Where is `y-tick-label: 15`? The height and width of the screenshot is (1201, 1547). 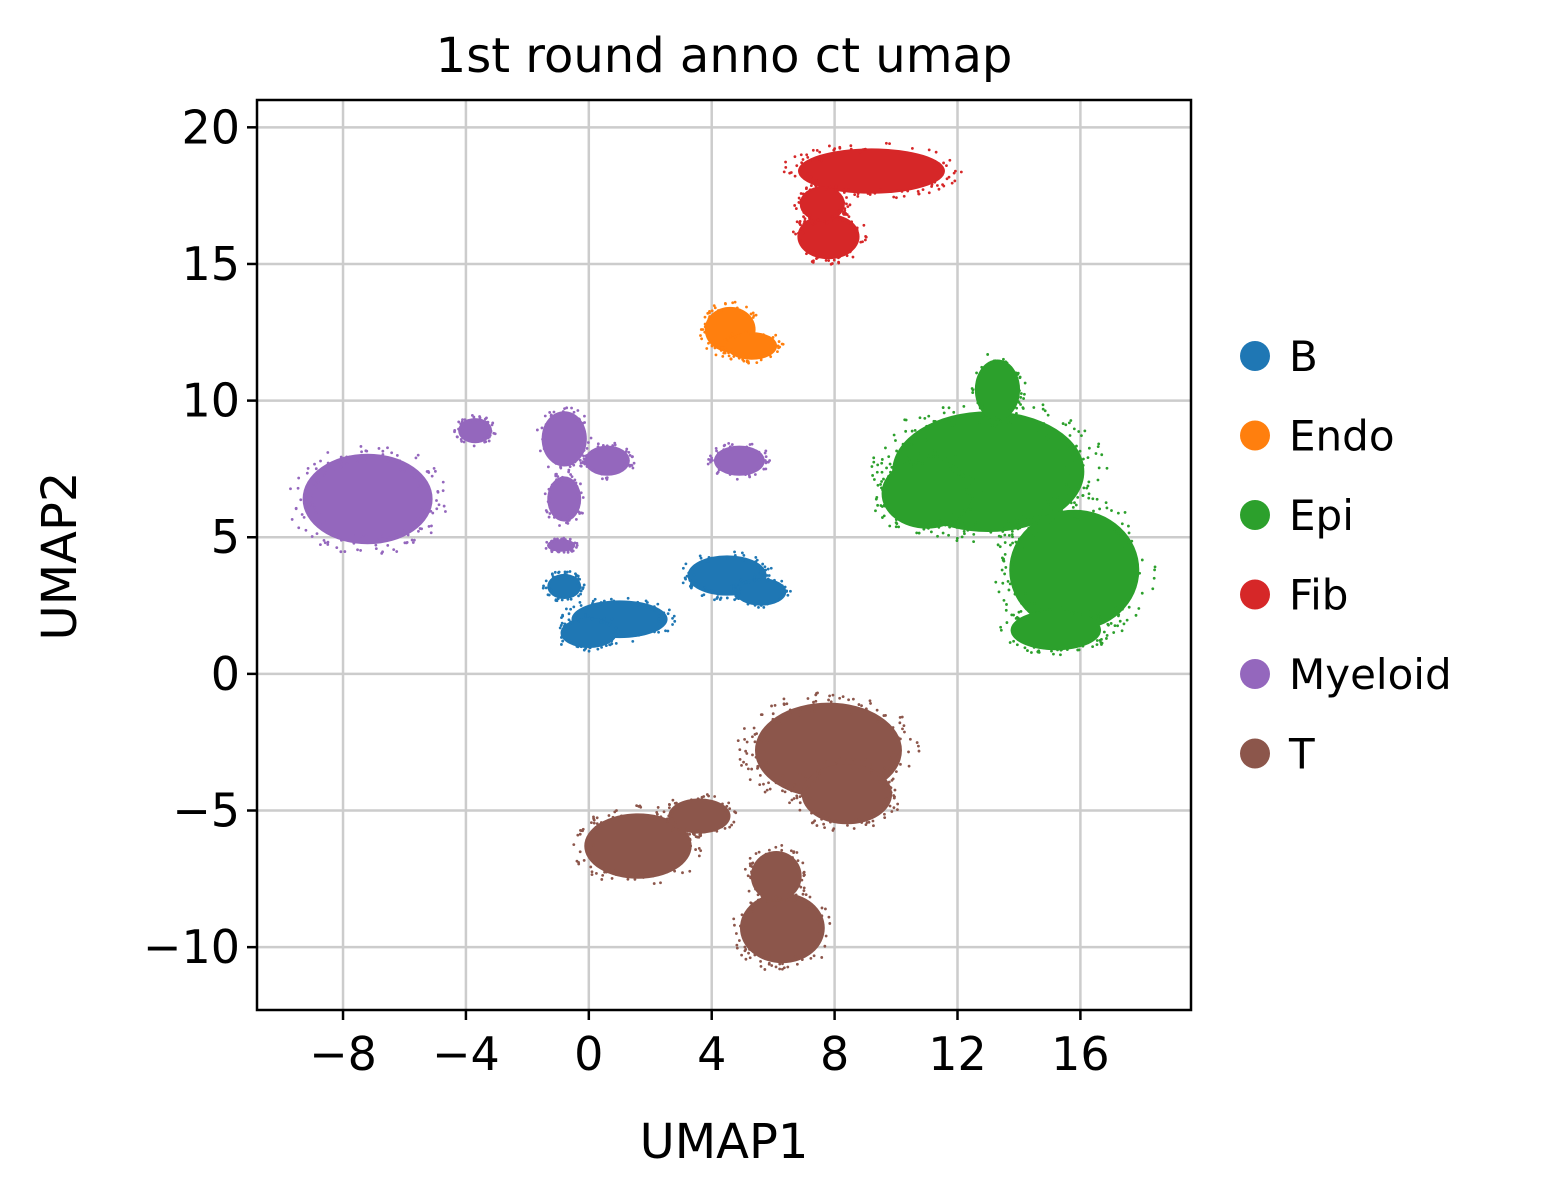
y-tick-label: 15 is located at coordinates (210, 264).